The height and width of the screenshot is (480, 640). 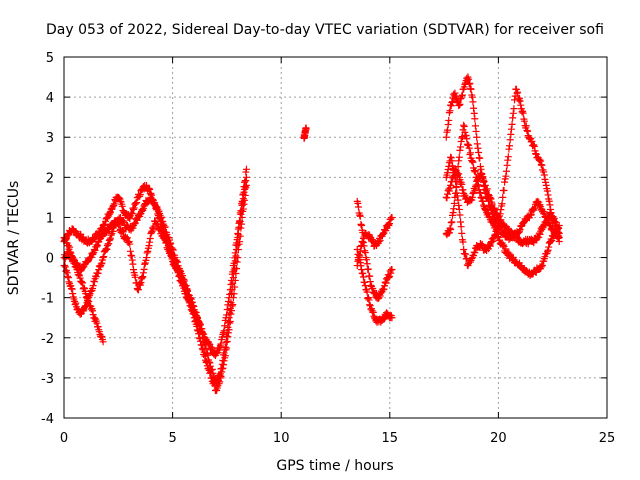 I want to click on y-tick-label: 1, so click(x=50, y=218).